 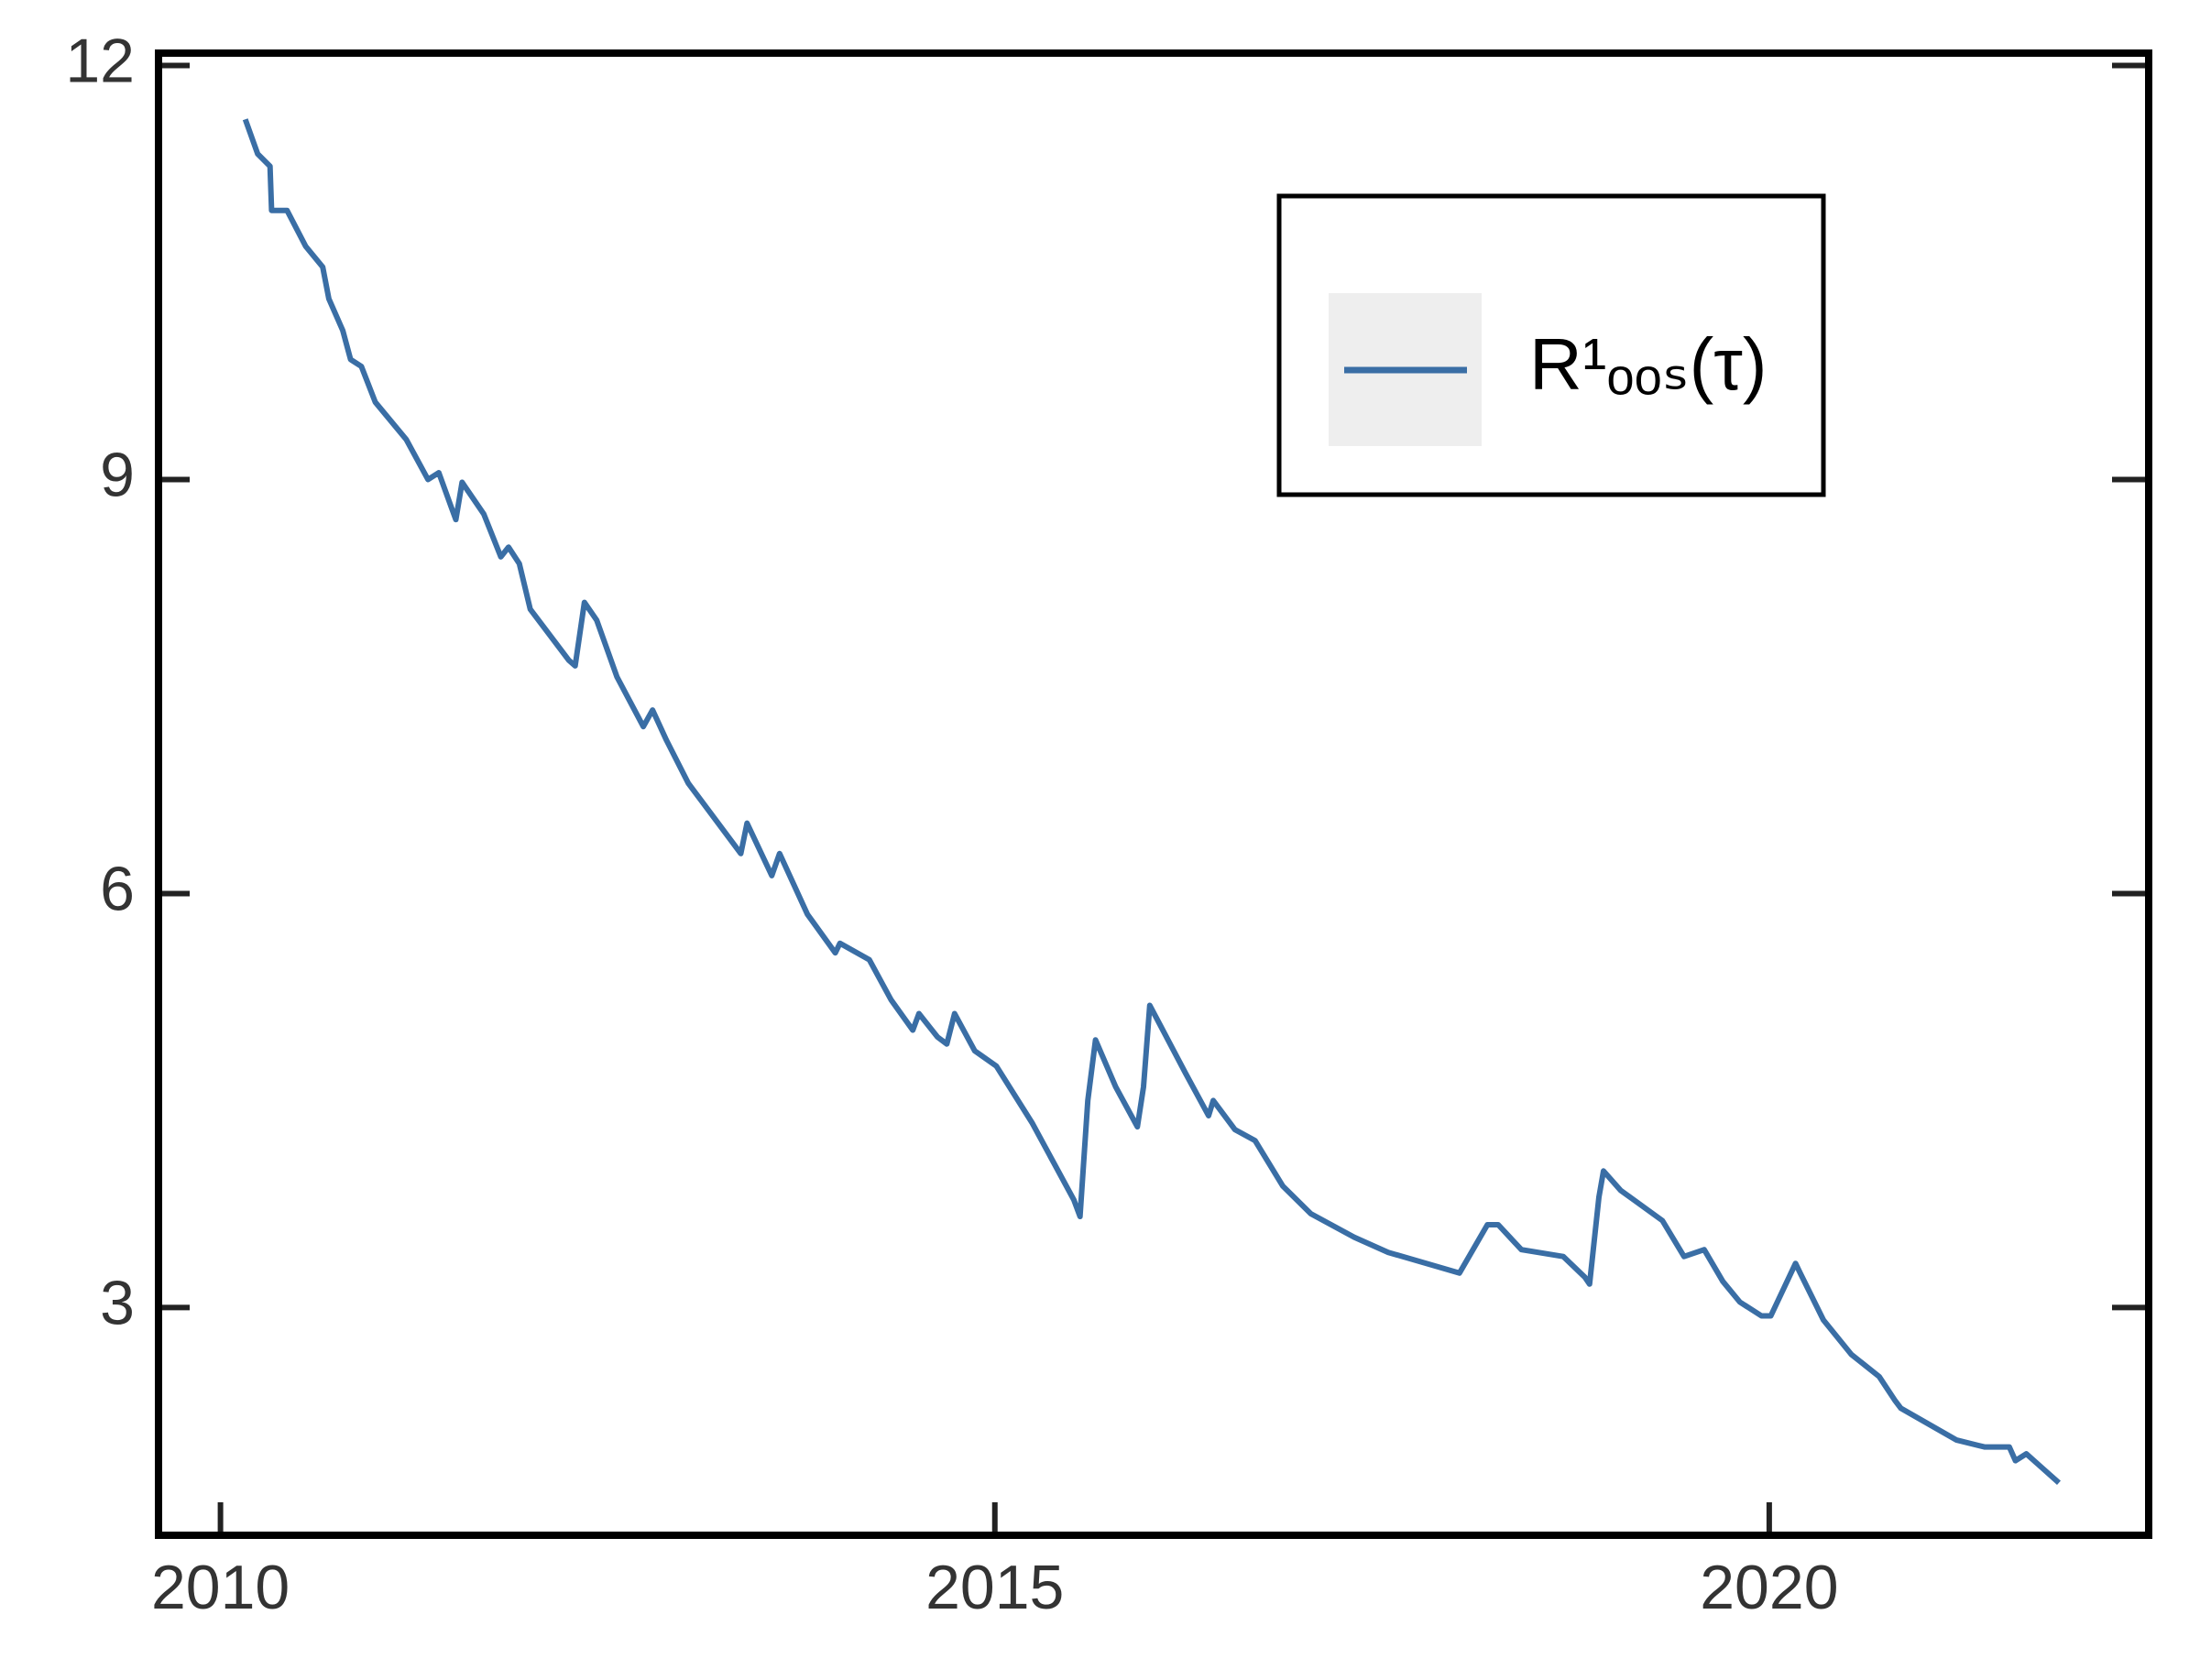 I want to click on y-tick-label: 3, so click(x=117, y=1302).